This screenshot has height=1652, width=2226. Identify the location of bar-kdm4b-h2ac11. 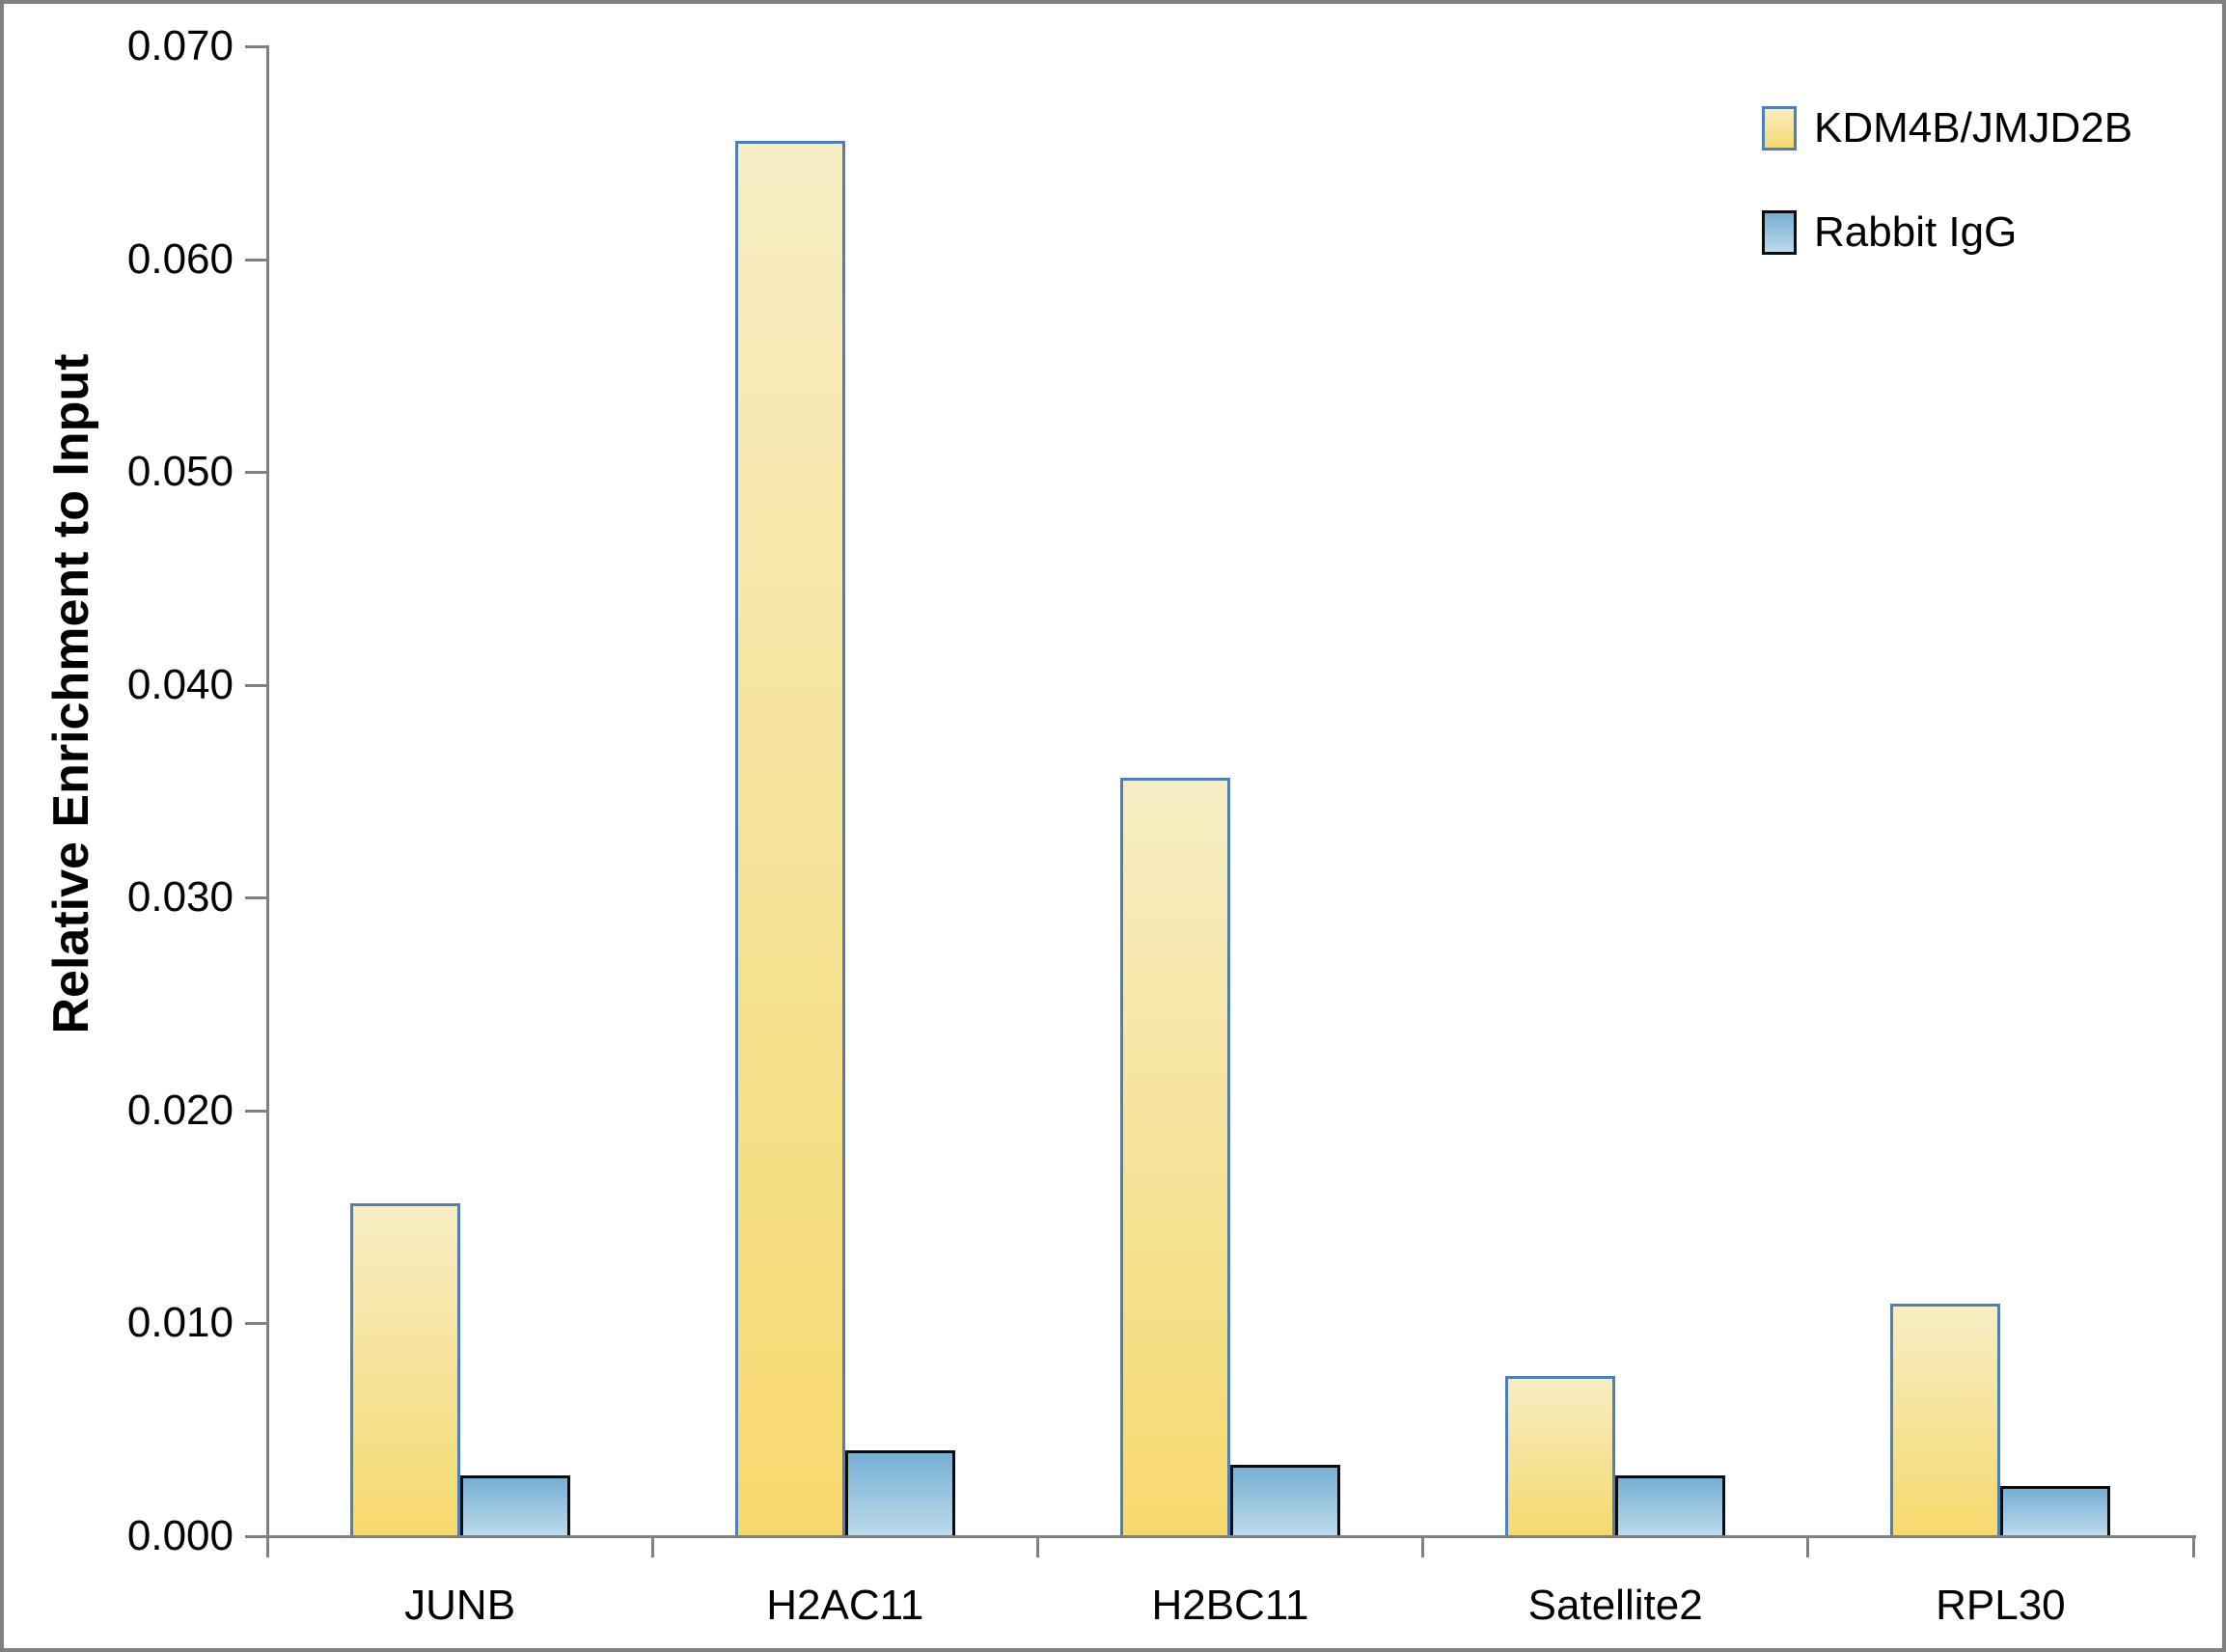
(789, 838).